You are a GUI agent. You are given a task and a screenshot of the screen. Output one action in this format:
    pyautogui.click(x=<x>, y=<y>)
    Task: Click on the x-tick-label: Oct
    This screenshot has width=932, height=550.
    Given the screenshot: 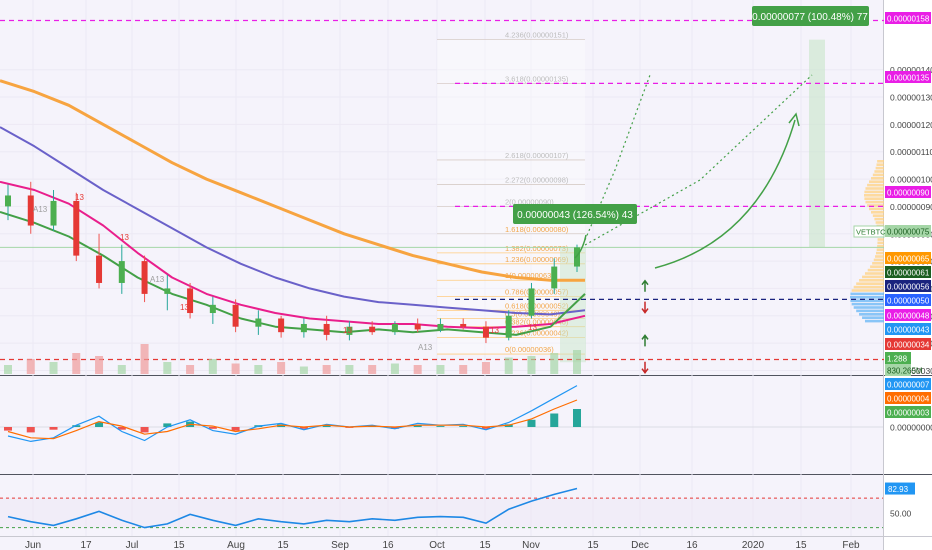 What is the action you would take?
    pyautogui.click(x=437, y=545)
    